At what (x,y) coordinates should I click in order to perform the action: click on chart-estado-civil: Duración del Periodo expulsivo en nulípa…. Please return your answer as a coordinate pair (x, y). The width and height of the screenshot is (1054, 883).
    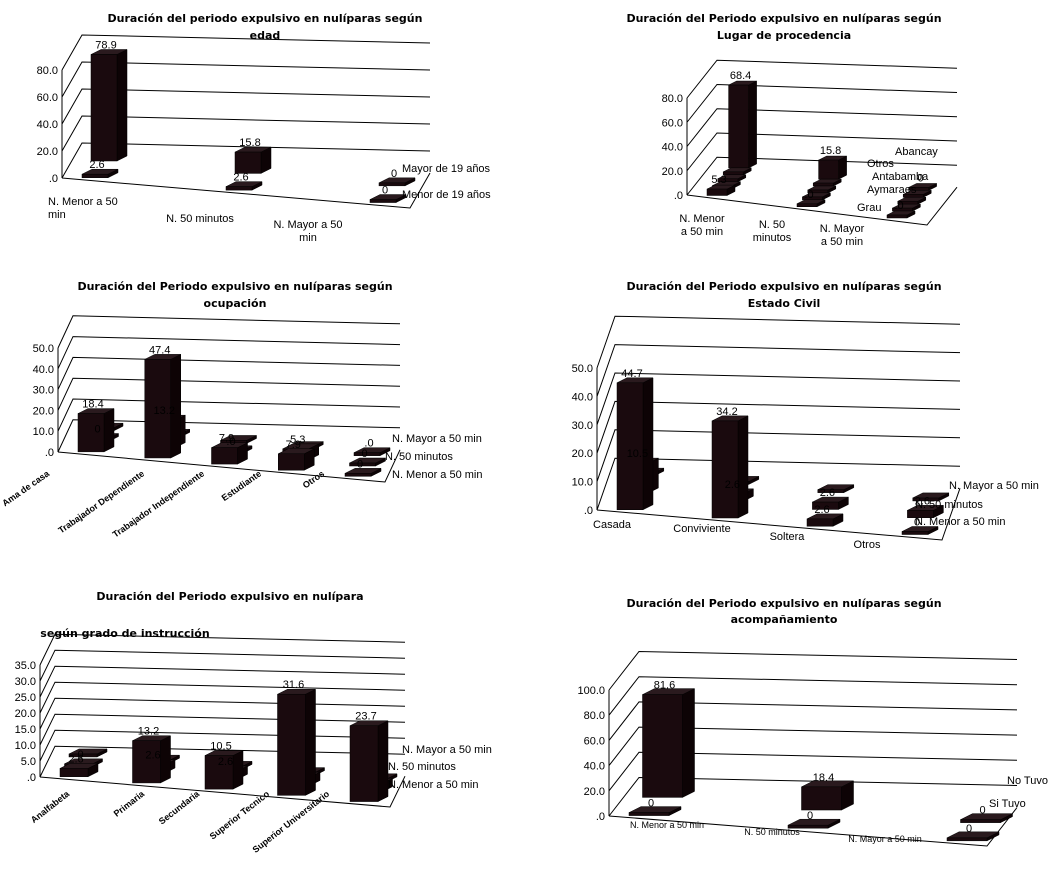
    Looking at the image, I should click on (805, 415).